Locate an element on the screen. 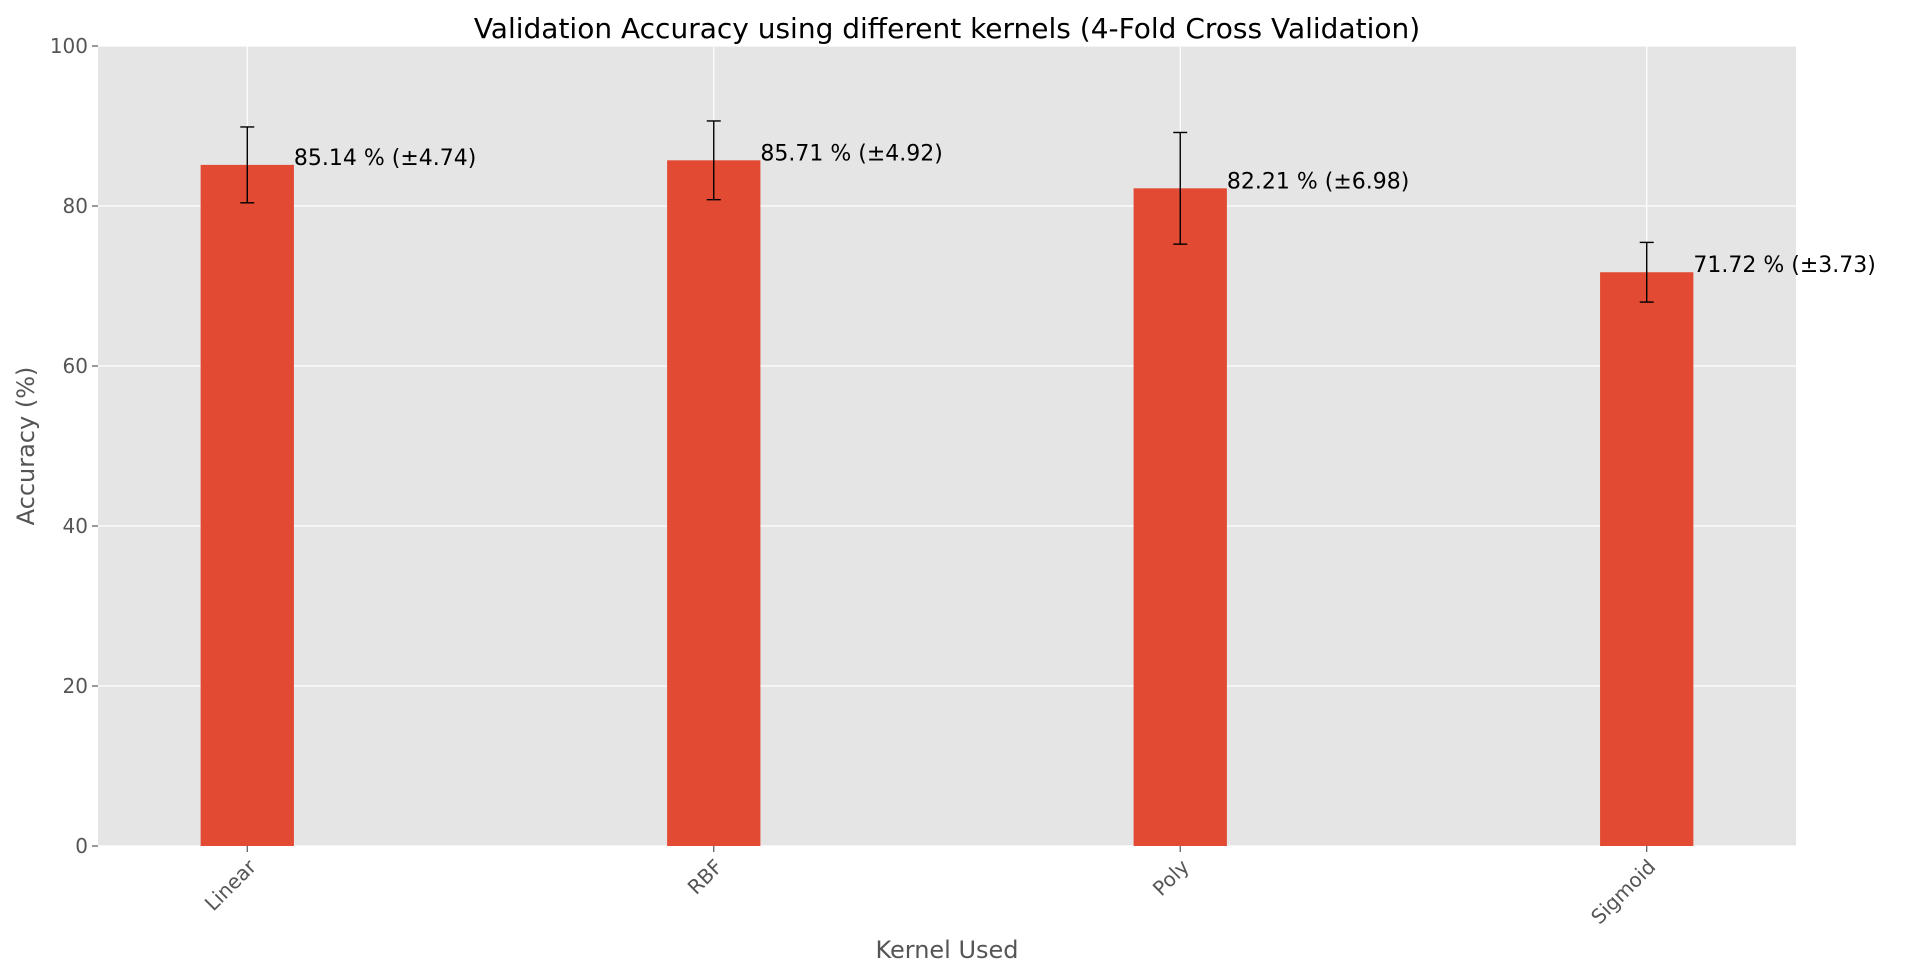  bar-sigmoid is located at coordinates (1647, 559).